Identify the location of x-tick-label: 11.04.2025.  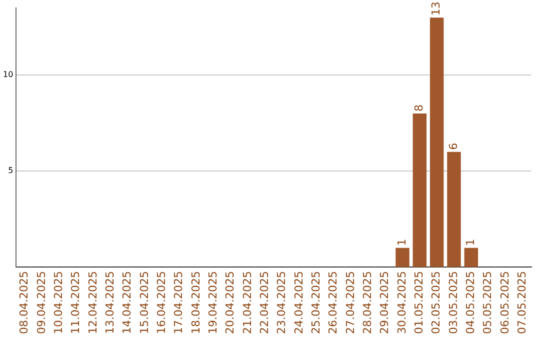
(75, 302).